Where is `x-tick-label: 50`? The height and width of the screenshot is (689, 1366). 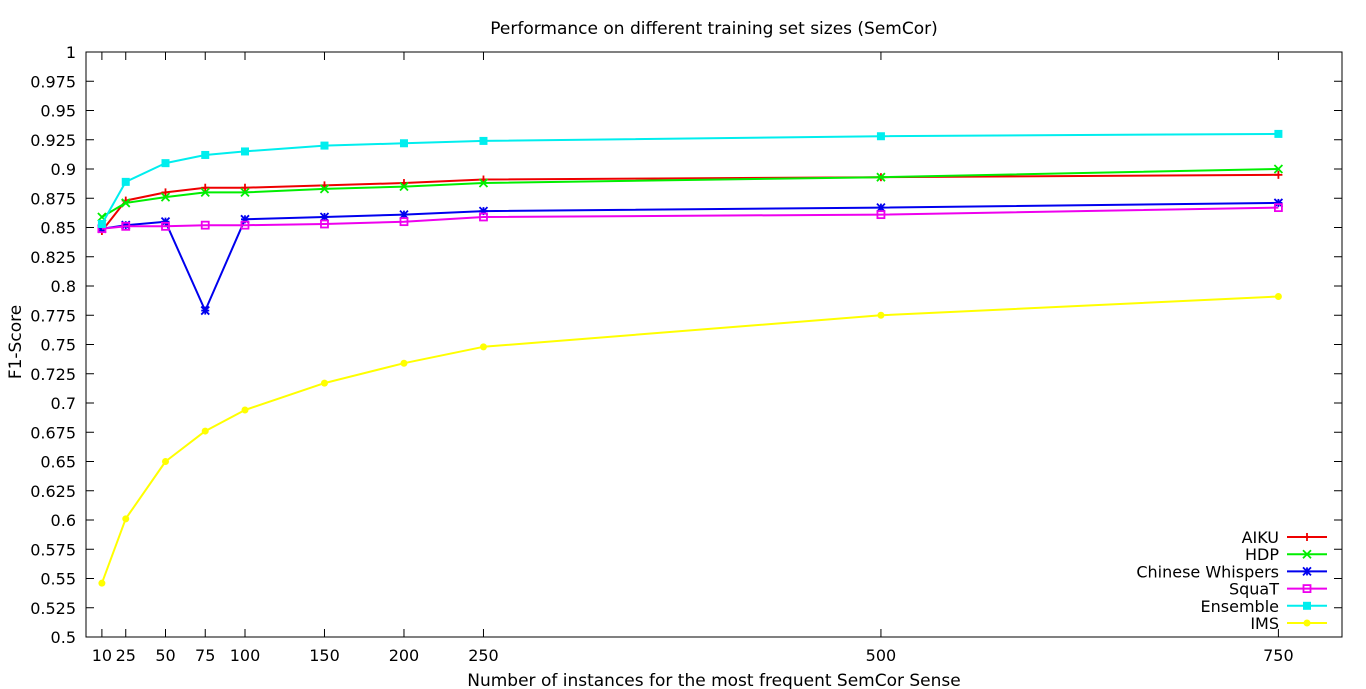 x-tick-label: 50 is located at coordinates (165, 655).